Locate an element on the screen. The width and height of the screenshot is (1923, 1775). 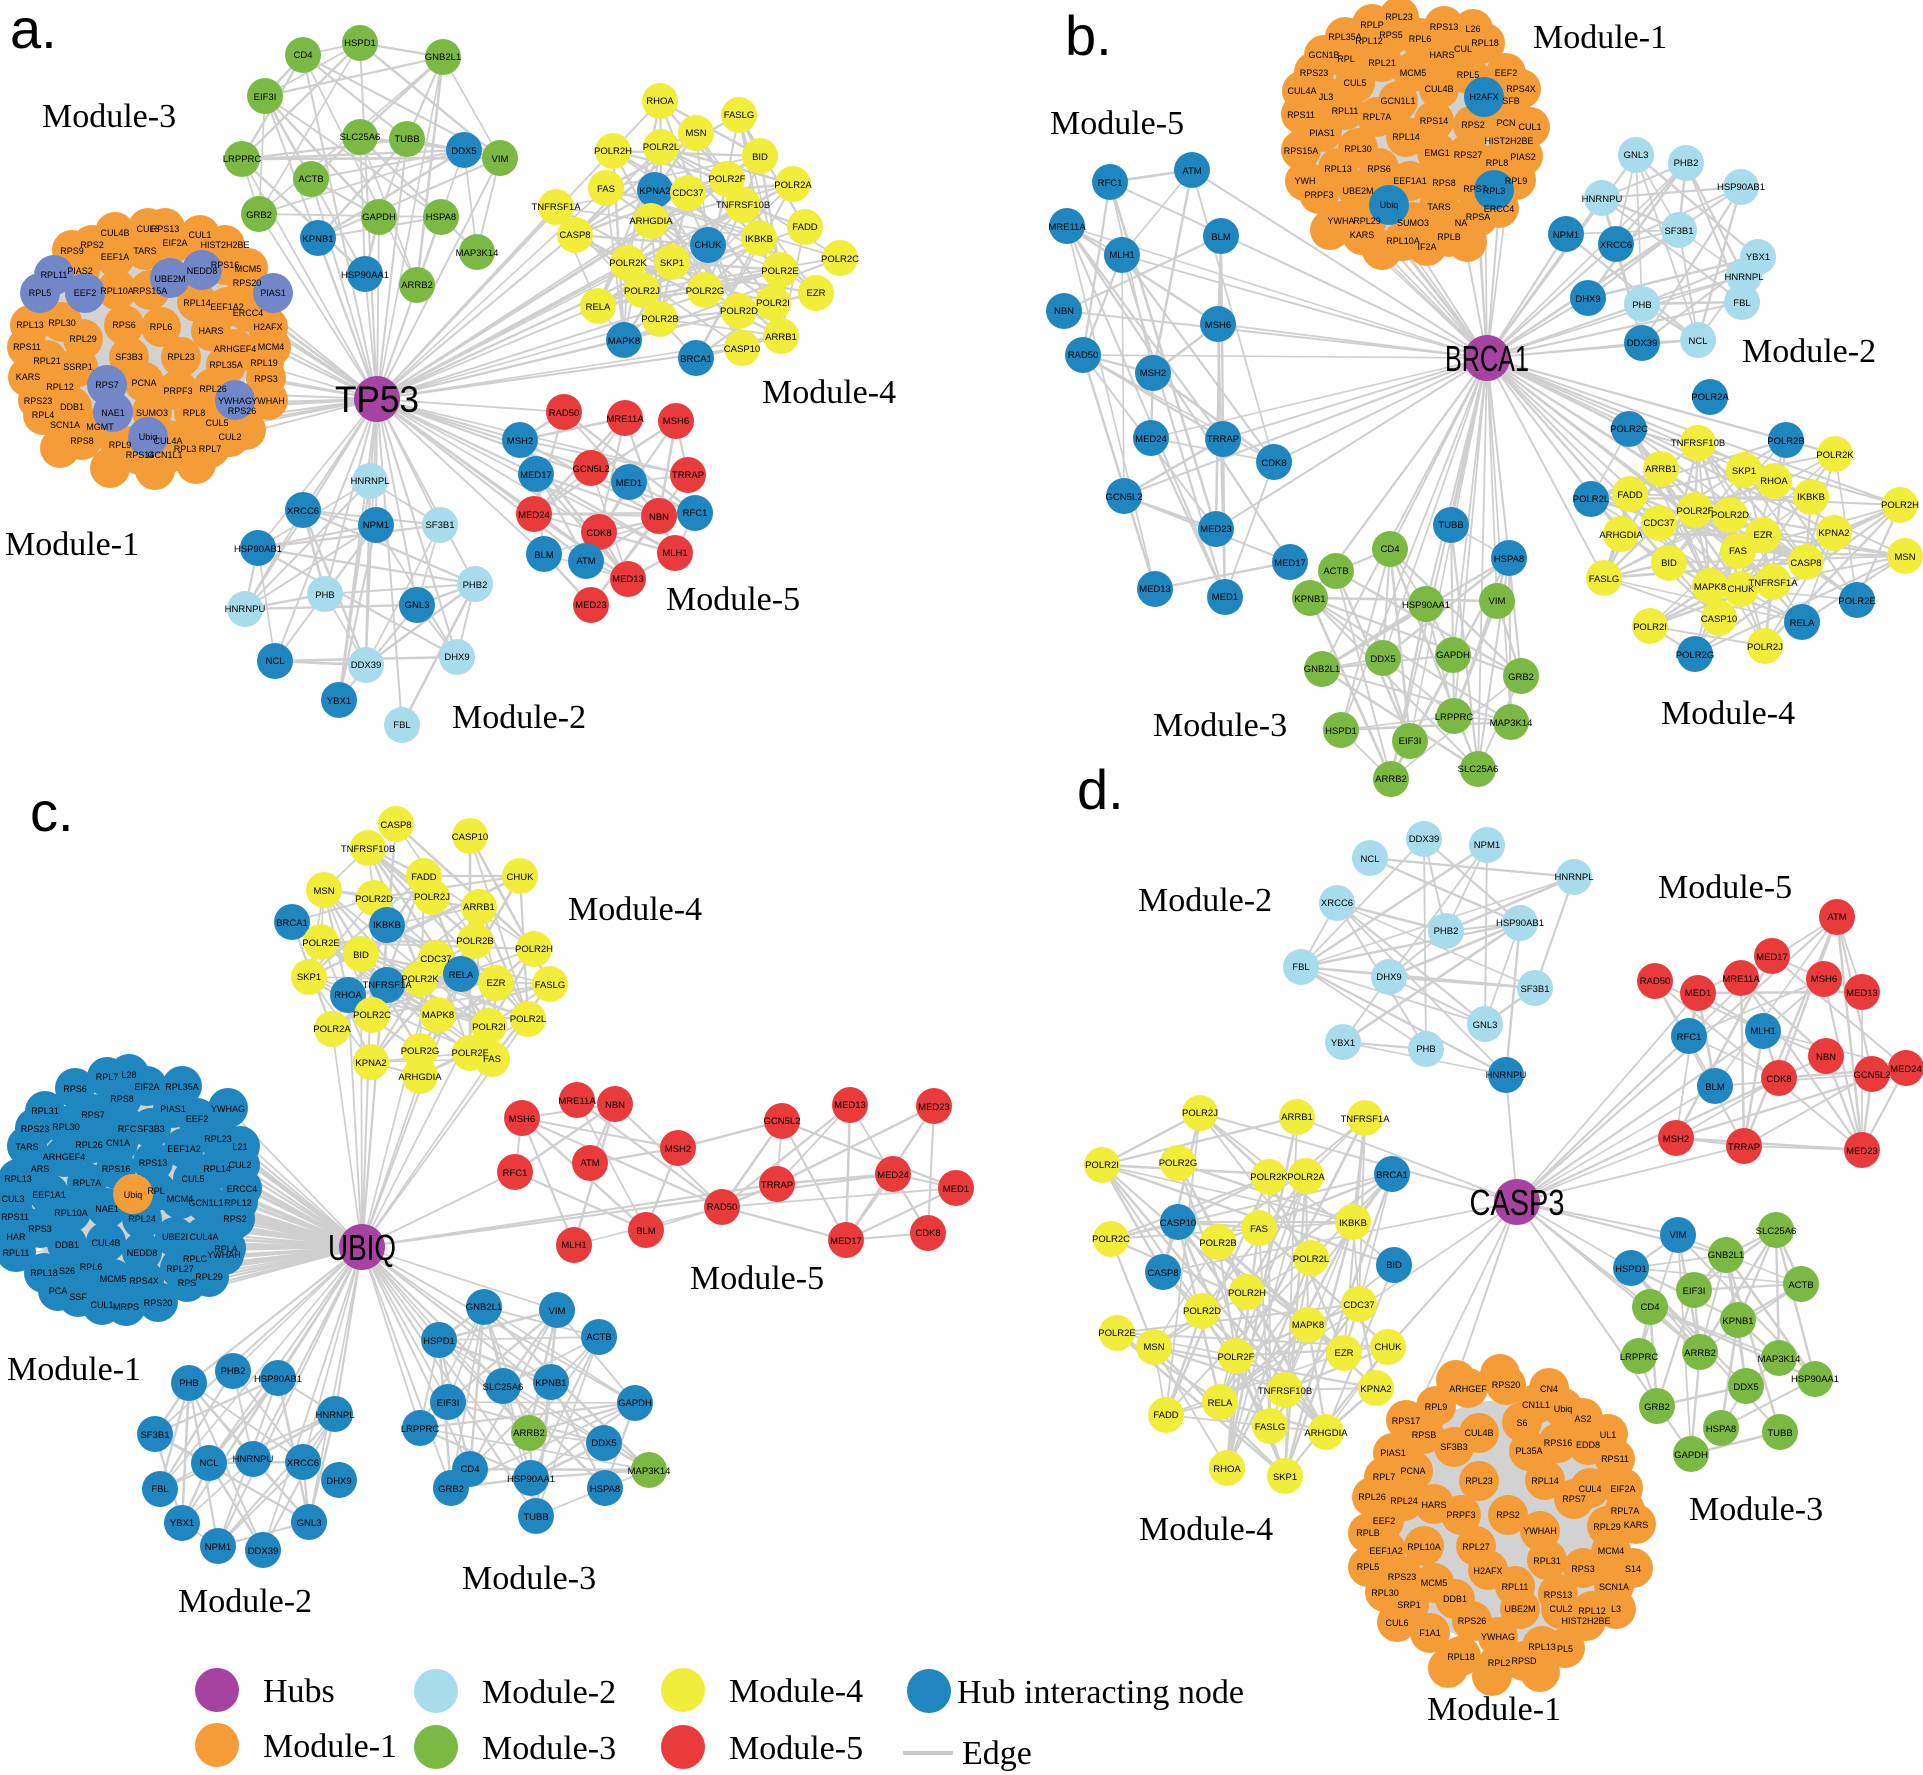
svg-text: RPS11 is located at coordinates (15, 1217).